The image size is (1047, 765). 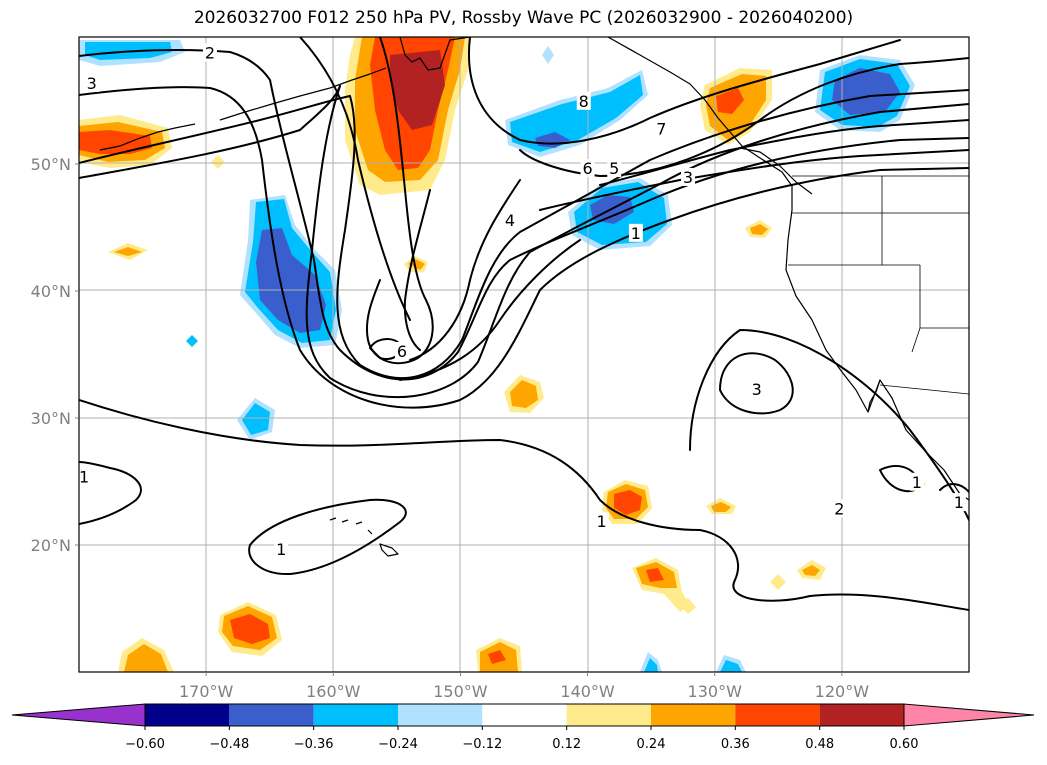 I want to click on colorbar-extend-low, so click(x=78, y=715).